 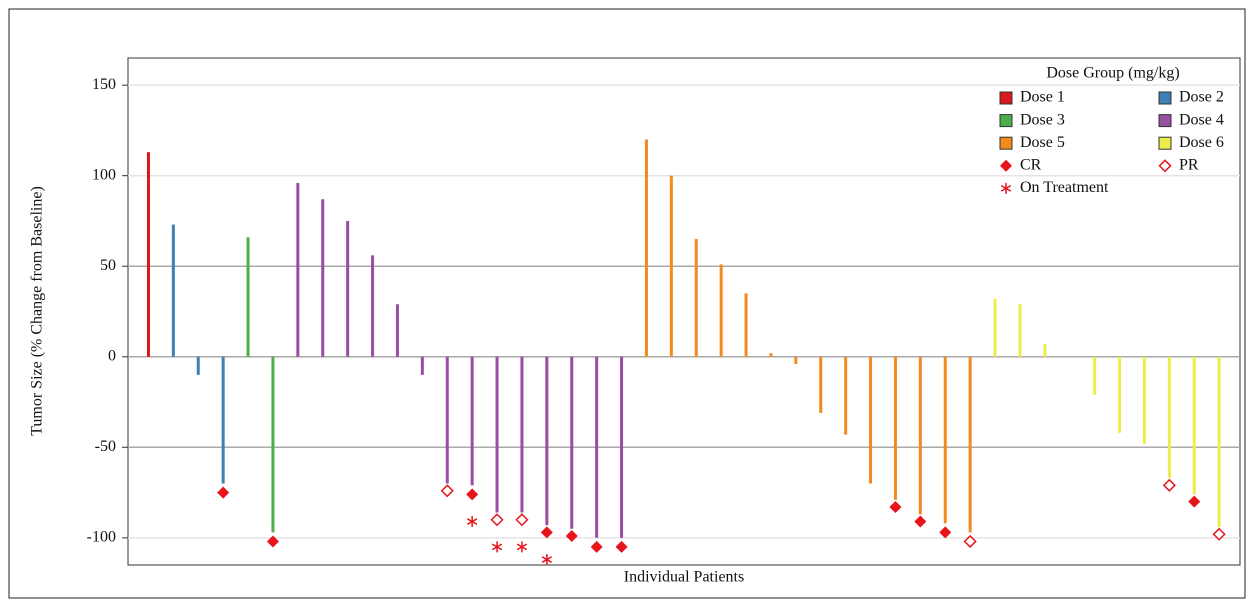 I want to click on legend-label: Dose 2, so click(x=1201, y=97).